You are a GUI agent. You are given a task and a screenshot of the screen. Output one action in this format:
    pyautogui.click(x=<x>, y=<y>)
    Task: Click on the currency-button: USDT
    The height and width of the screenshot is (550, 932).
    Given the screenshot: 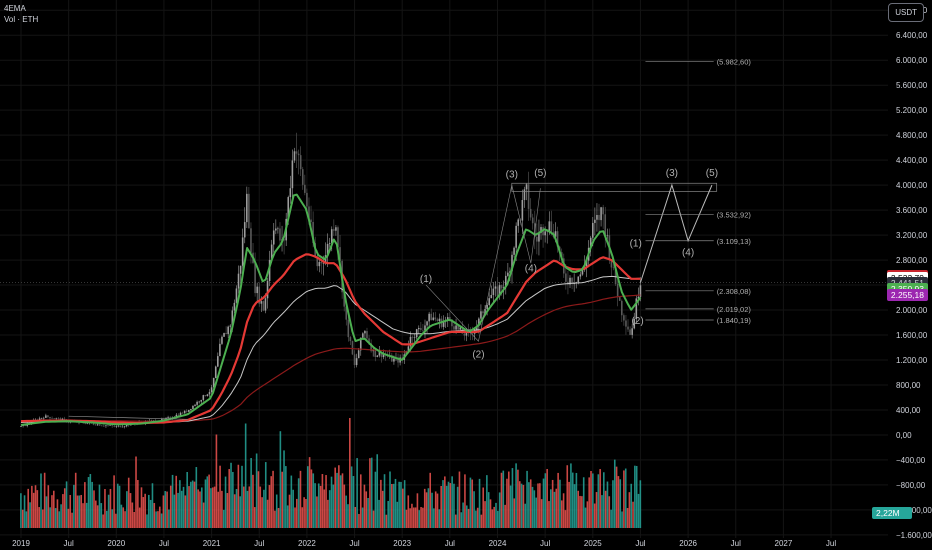 What is the action you would take?
    pyautogui.click(x=906, y=12)
    